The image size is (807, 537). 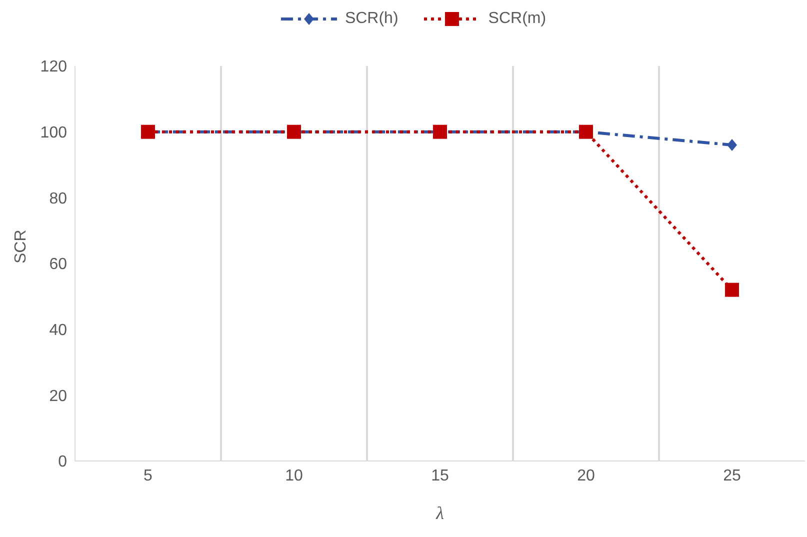 What do you see at coordinates (58, 199) in the screenshot?
I see `y-tick-label: 80` at bounding box center [58, 199].